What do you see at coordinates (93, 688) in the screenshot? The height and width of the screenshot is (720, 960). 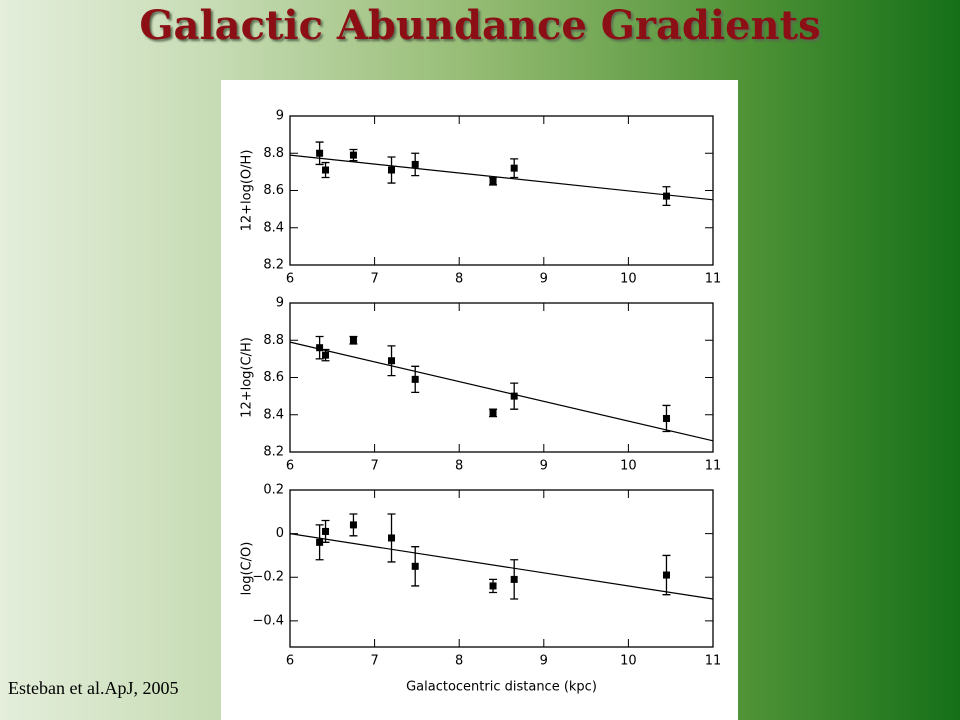 I see `citation: Esteban et al.ApJ, 2005` at bounding box center [93, 688].